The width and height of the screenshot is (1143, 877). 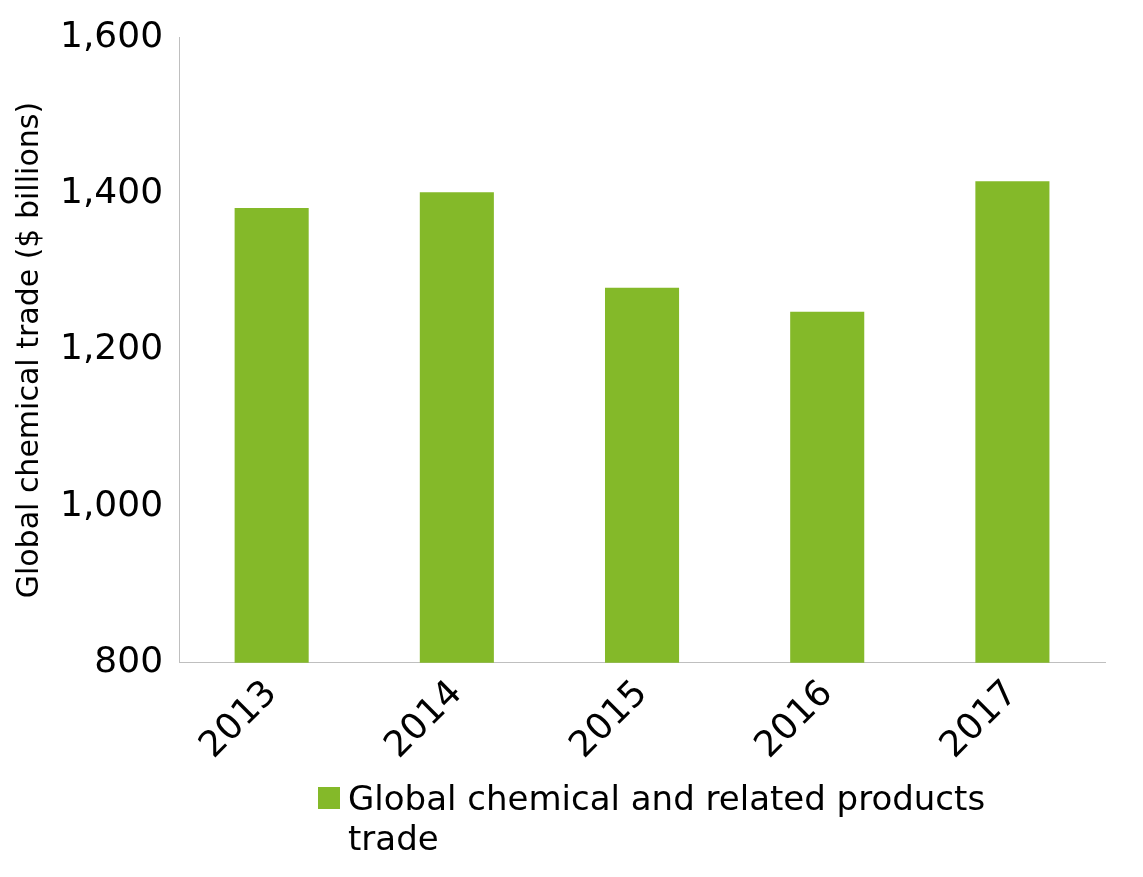 What do you see at coordinates (27, 350) in the screenshot?
I see `y-axis-title: Global chemical trade ($ billions)` at bounding box center [27, 350].